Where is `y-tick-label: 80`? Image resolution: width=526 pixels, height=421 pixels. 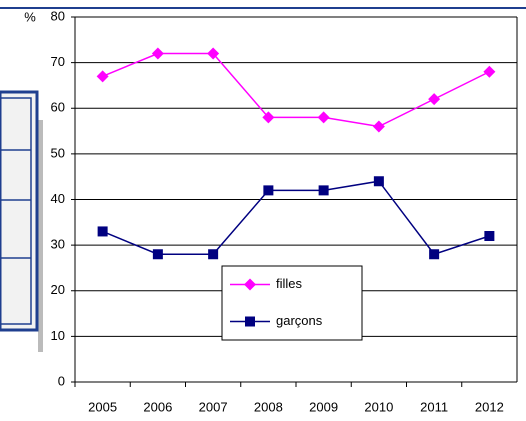 y-tick-label: 80 is located at coordinates (58, 15).